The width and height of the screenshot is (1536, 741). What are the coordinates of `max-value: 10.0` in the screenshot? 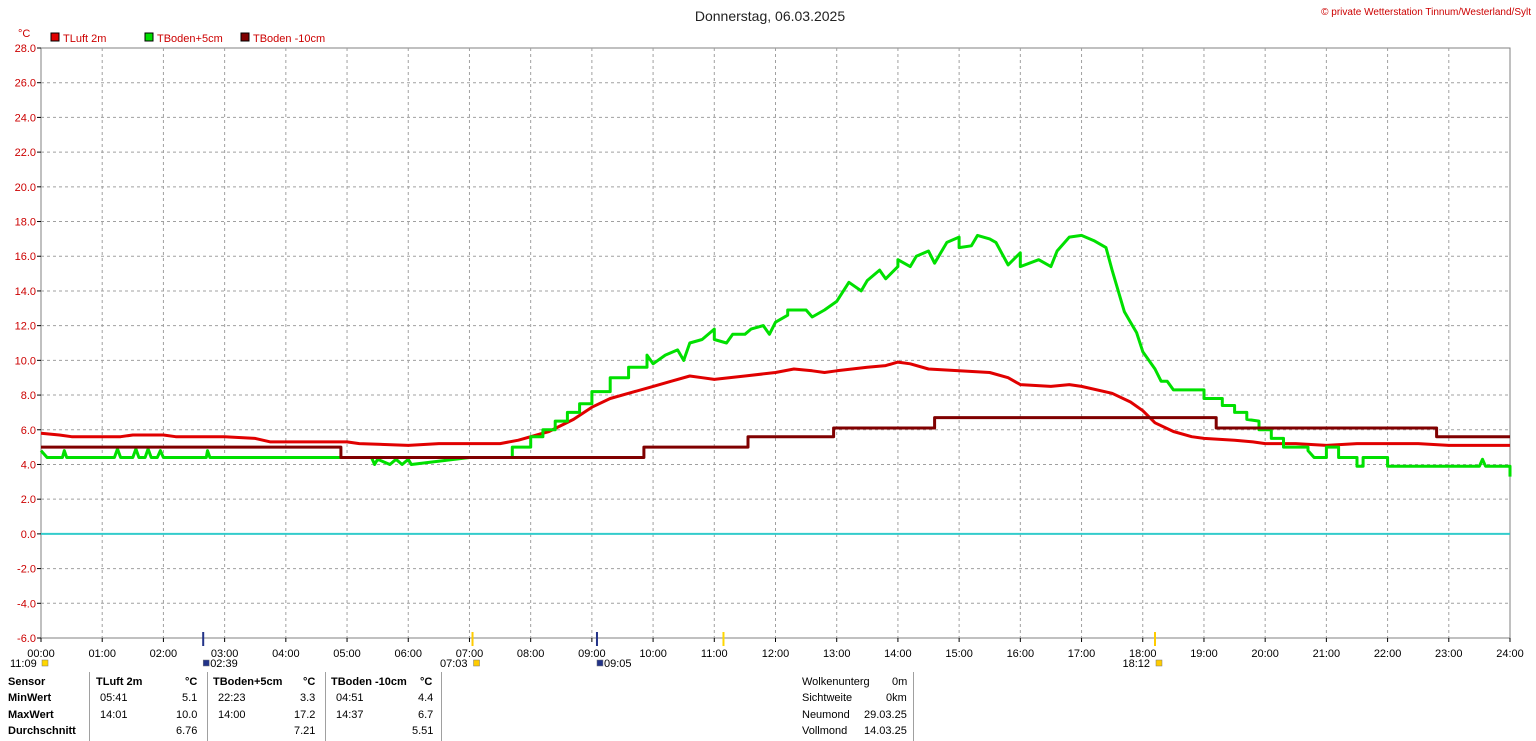 It's located at (187, 715).